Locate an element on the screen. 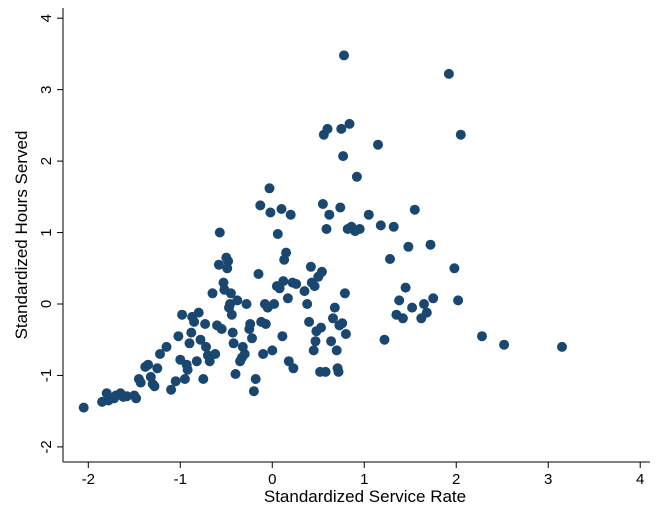  x-tick-label: 0 is located at coordinates (272, 479).